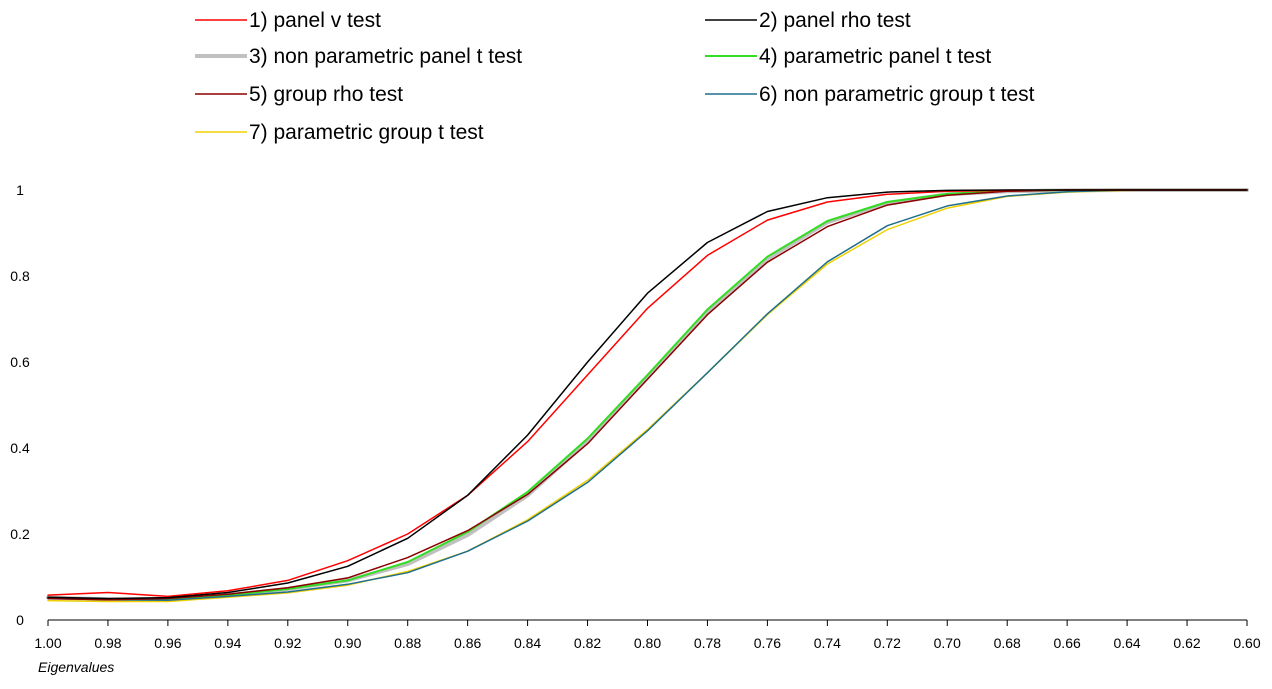 This screenshot has width=1272, height=689. I want to click on x-tick-label: 0.68, so click(1007, 643).